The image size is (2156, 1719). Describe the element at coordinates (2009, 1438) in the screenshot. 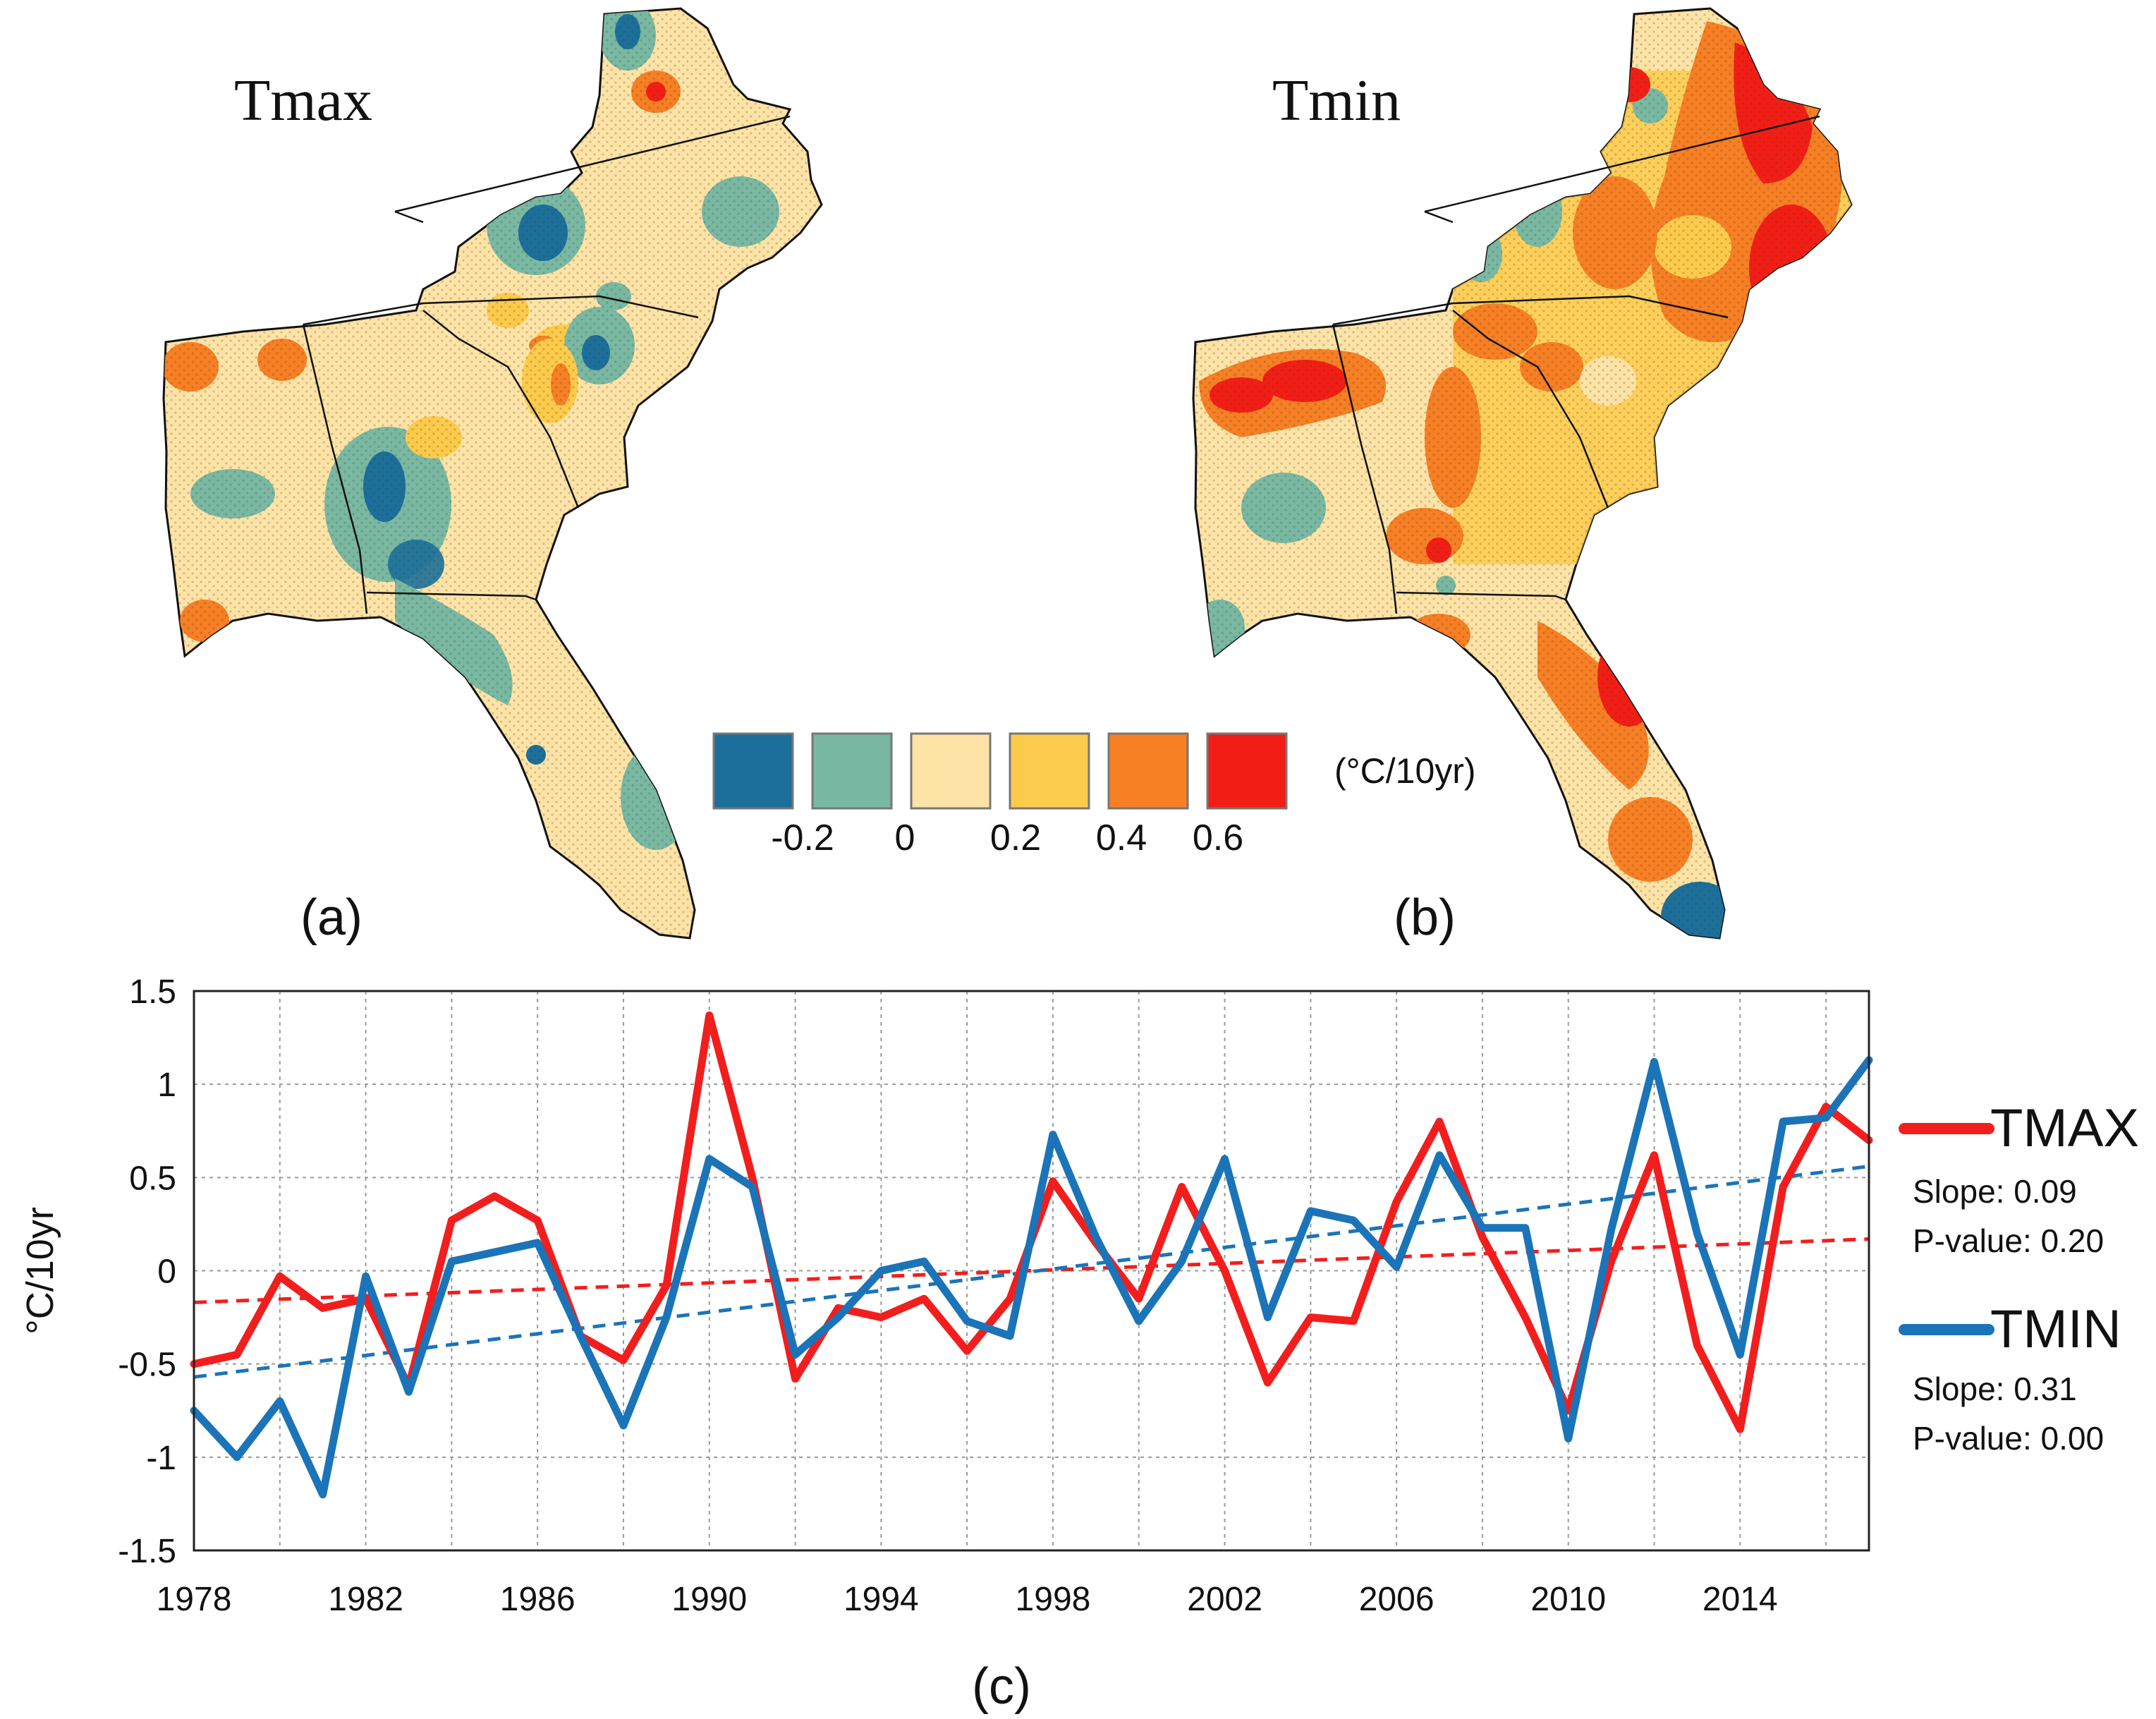

I see `legend-pvalue-tmin: P-value: 0.00` at that location.